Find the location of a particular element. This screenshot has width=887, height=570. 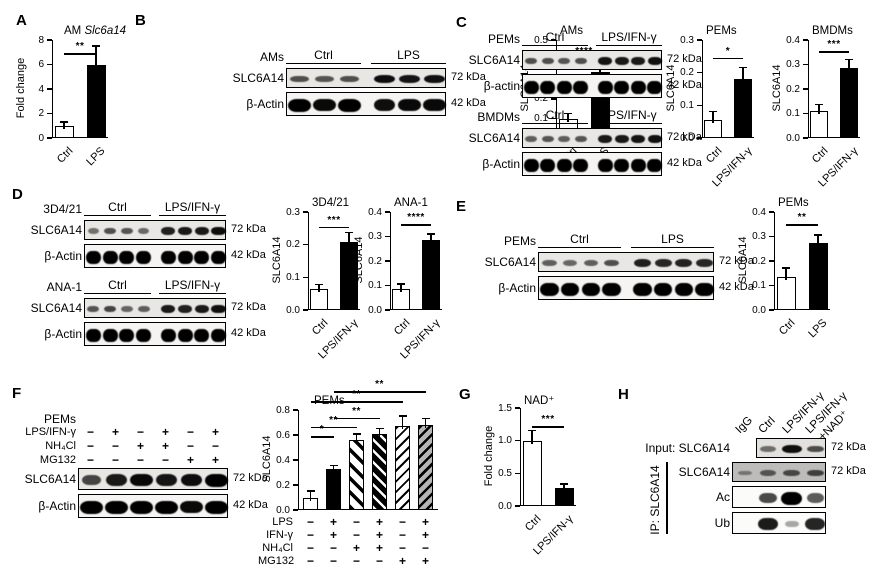

panel-f-letter: F is located at coordinates (17, 393).